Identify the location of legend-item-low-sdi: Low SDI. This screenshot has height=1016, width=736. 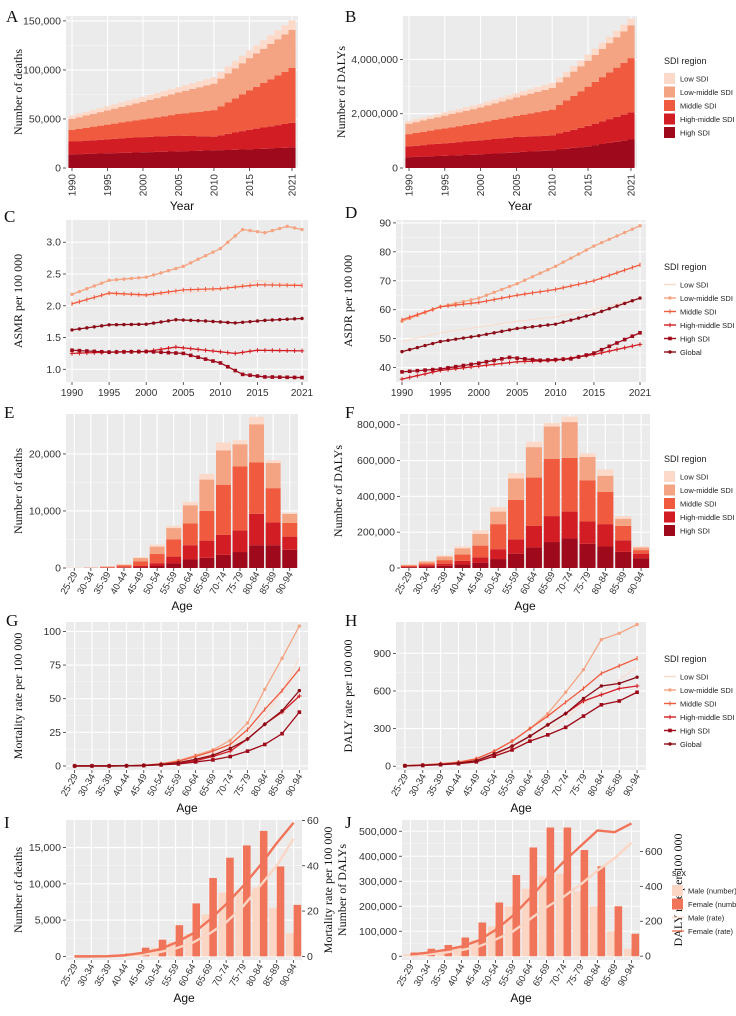
(686, 285).